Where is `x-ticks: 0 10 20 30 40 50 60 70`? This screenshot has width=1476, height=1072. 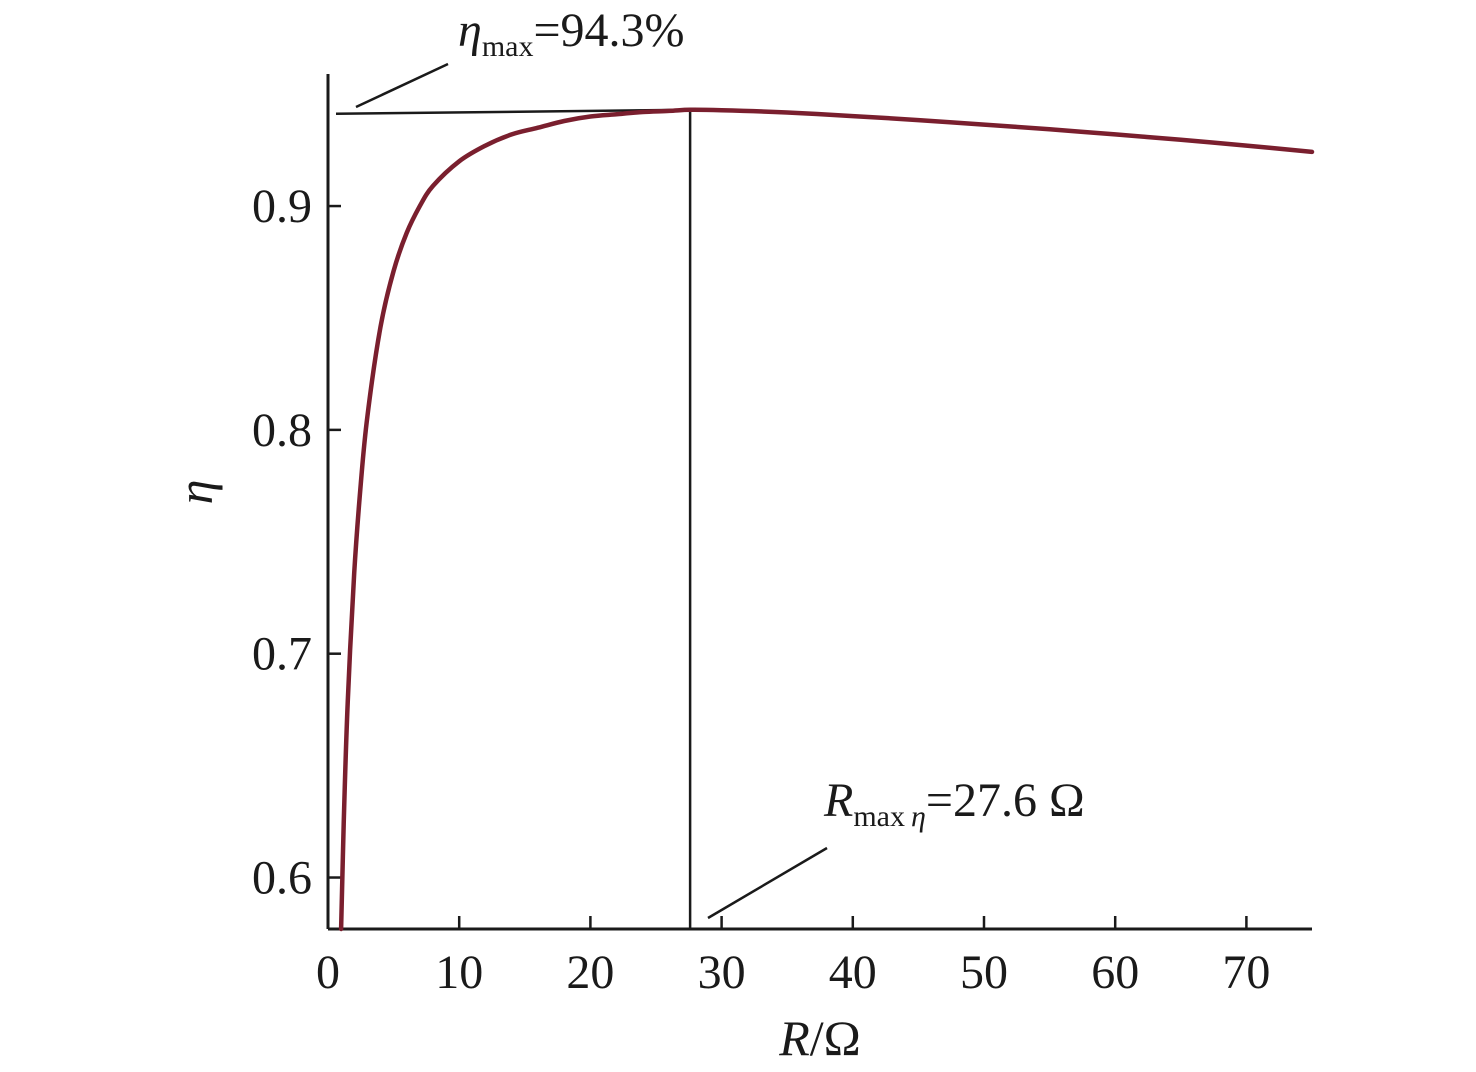 x-ticks: 0 10 20 30 40 50 60 70 is located at coordinates (793, 957).